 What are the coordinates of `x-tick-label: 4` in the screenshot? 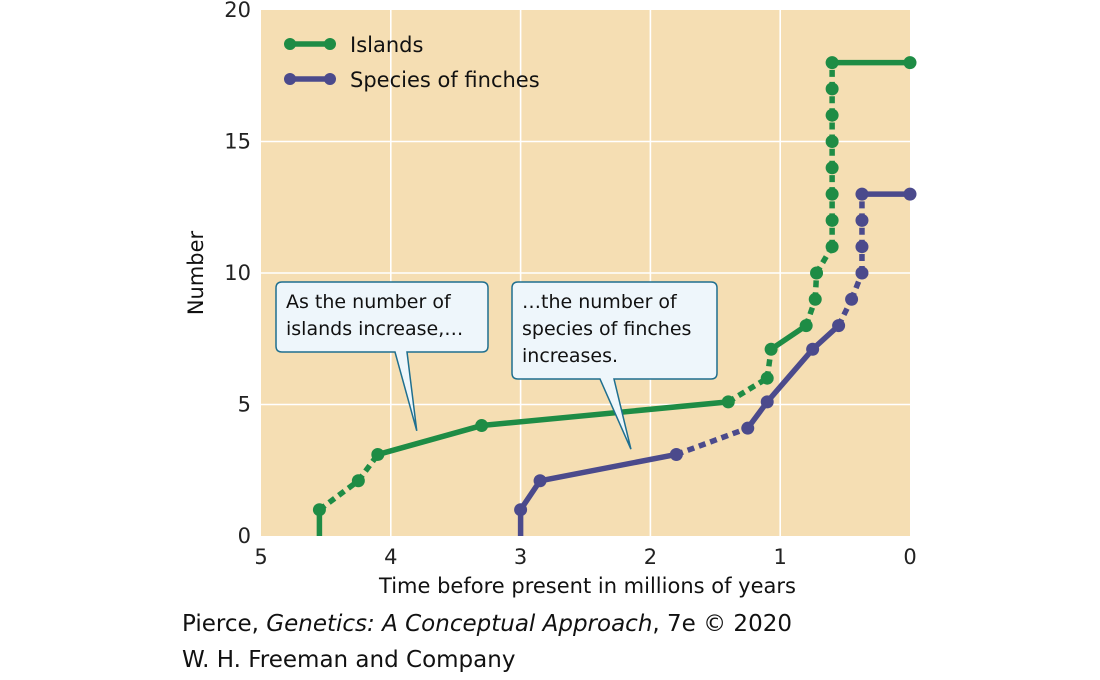 It's located at (390, 557).